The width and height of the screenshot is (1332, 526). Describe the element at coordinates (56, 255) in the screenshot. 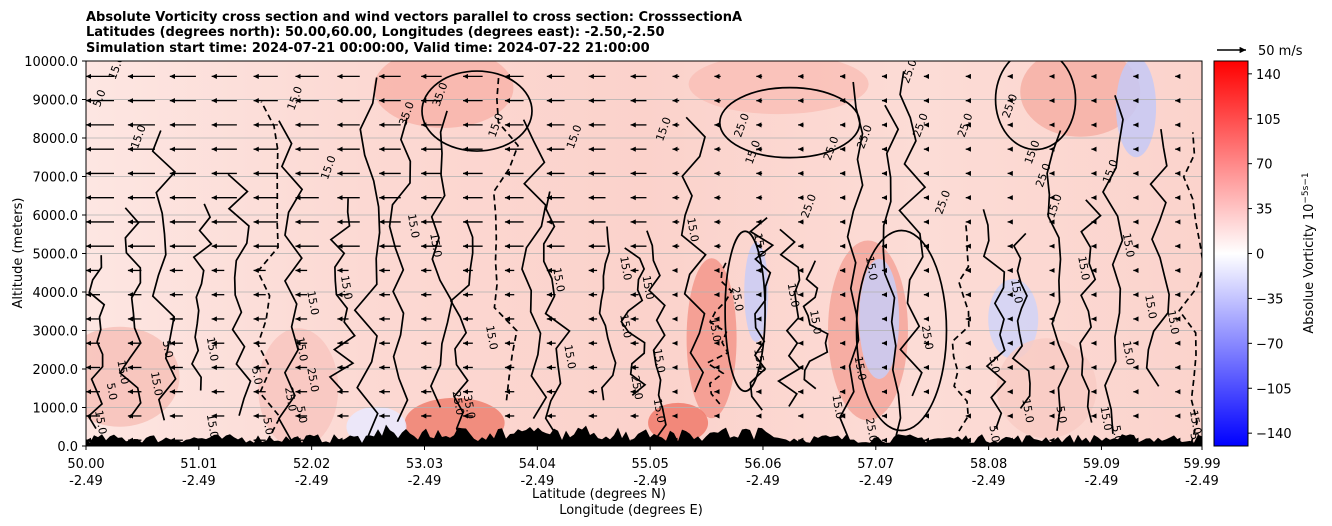

I see `y-tick-label: 5000.0` at that location.